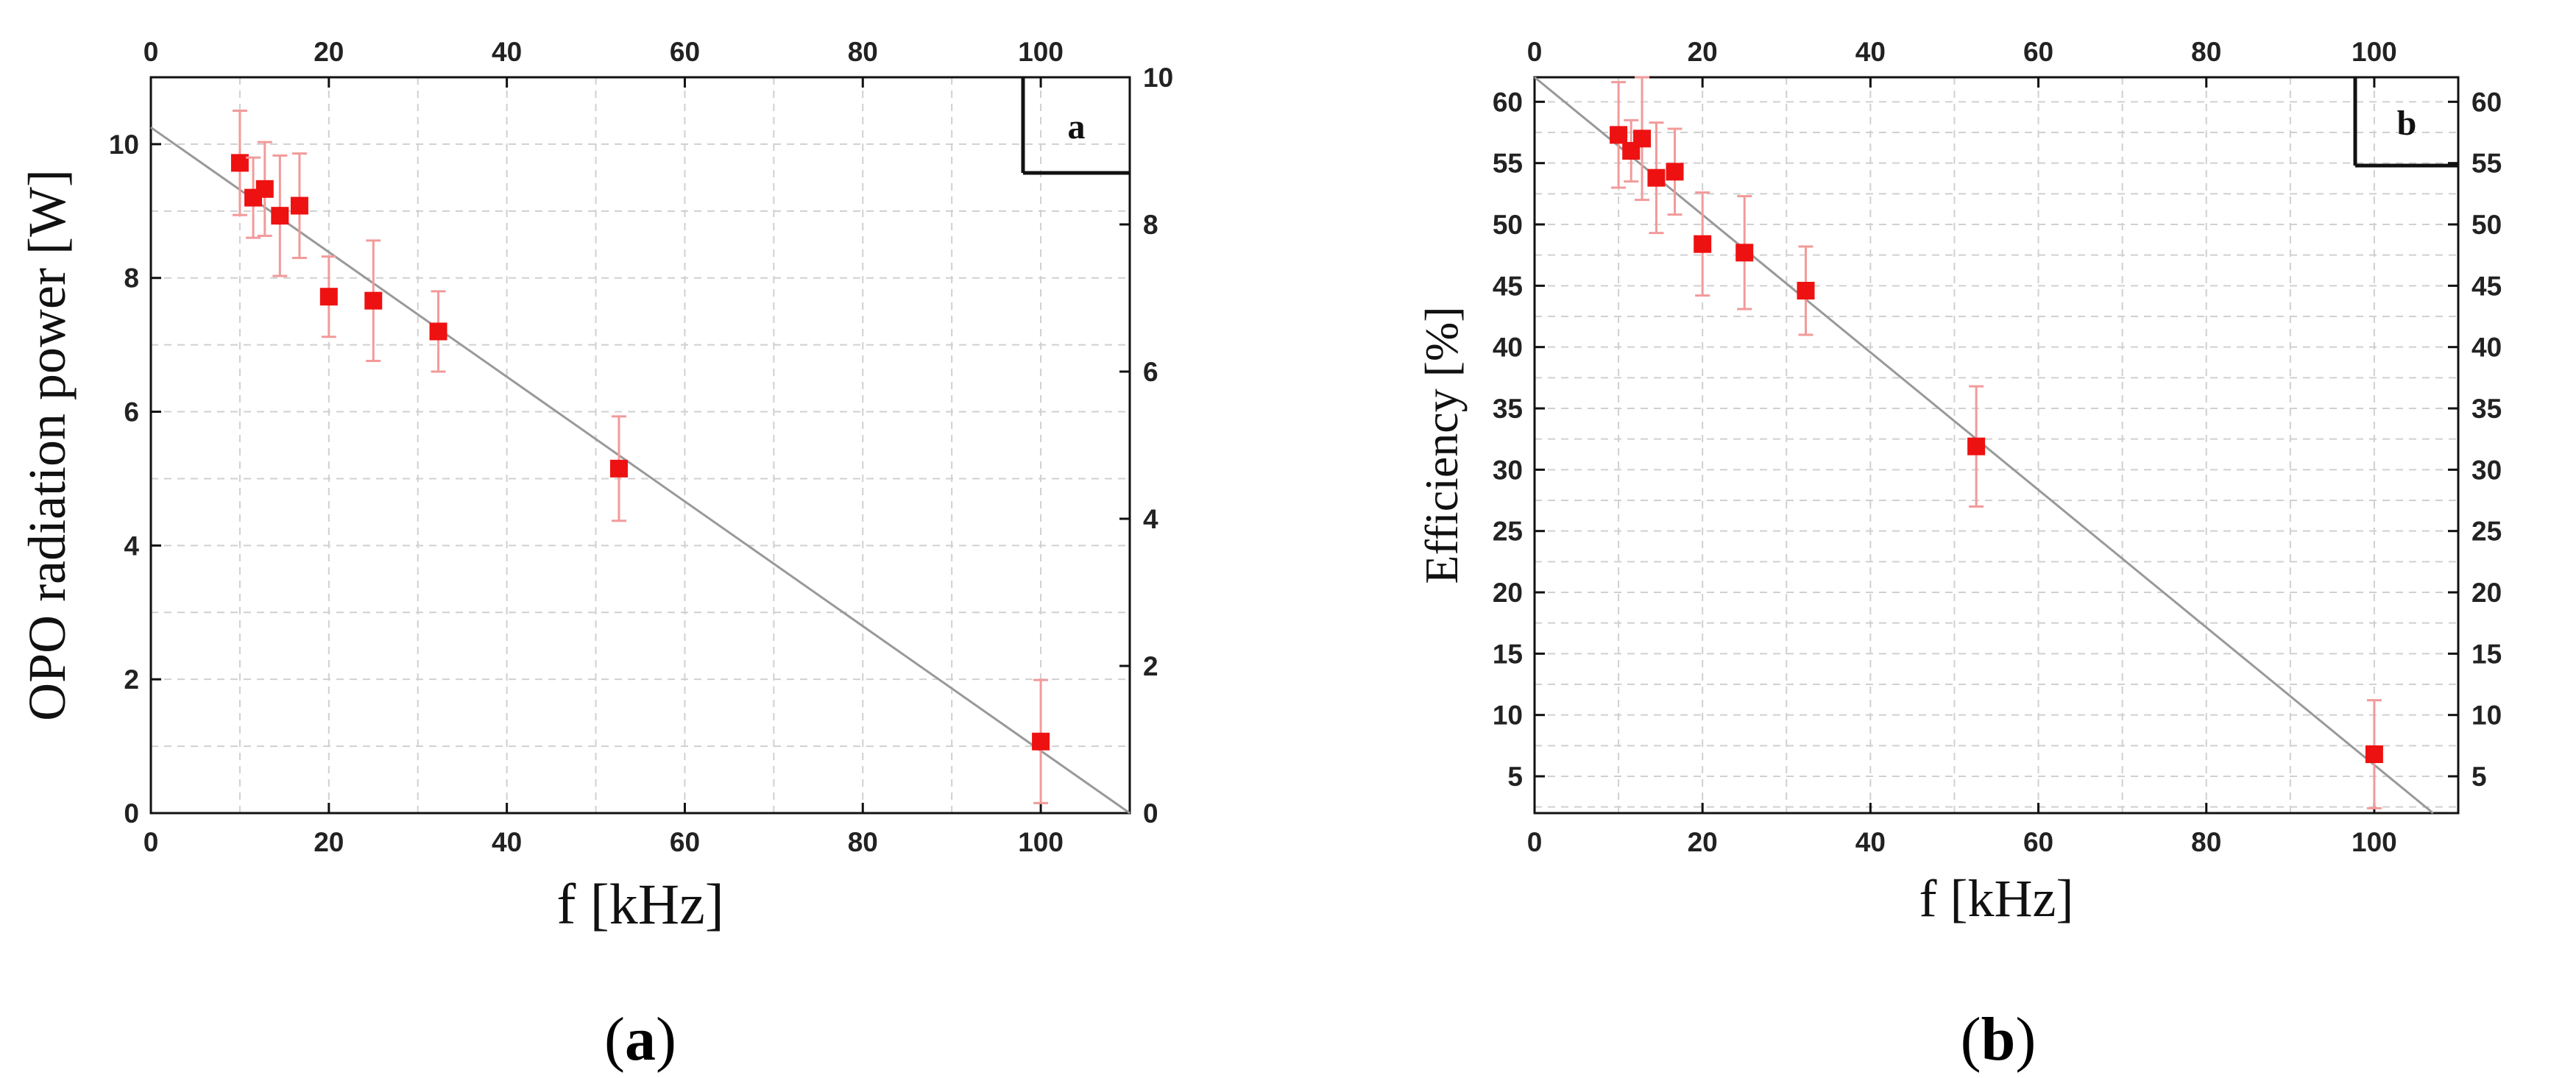  Describe the element at coordinates (2479, 777) in the screenshot. I see `right-y-tick-label: 5` at that location.